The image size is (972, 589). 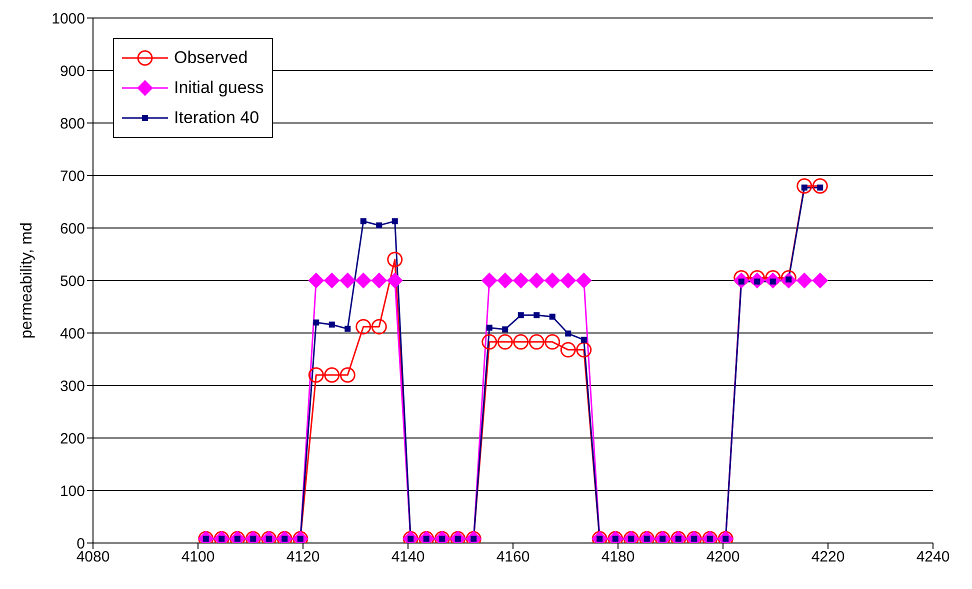 I want to click on legend-label: Initial guess, so click(x=219, y=88).